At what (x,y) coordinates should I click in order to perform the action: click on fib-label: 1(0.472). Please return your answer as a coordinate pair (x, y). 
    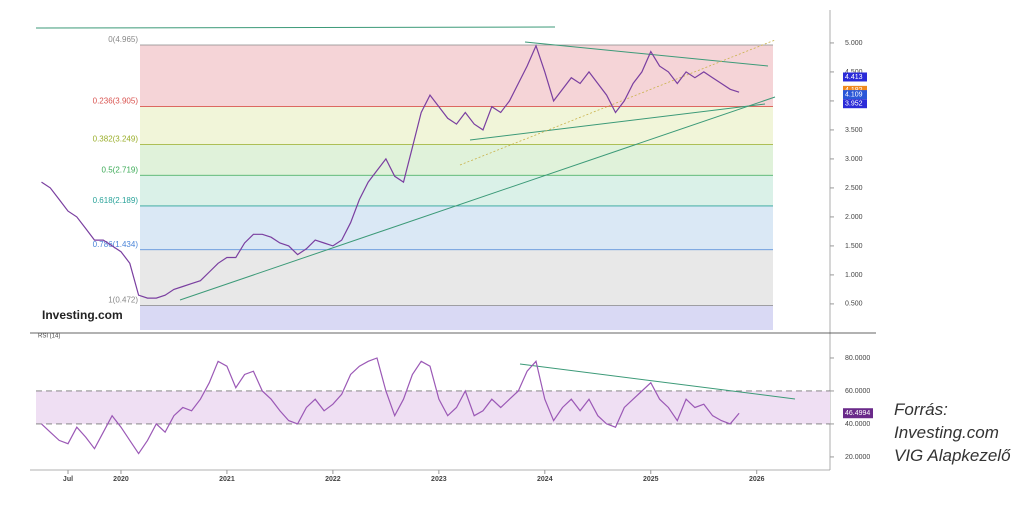
    Looking at the image, I should click on (123, 300).